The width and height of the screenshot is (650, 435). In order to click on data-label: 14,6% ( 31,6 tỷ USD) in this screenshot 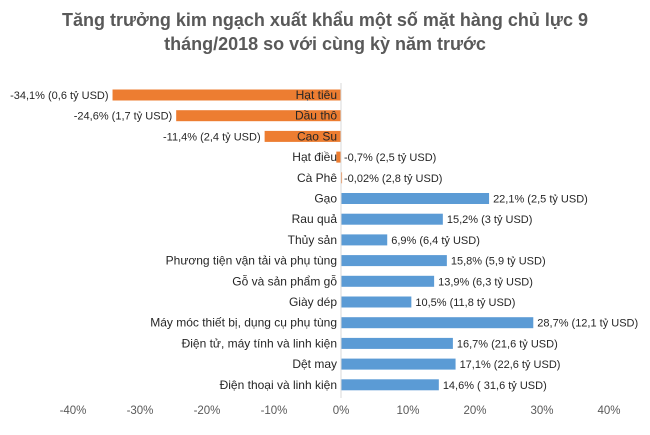, I will do `click(495, 386)`.